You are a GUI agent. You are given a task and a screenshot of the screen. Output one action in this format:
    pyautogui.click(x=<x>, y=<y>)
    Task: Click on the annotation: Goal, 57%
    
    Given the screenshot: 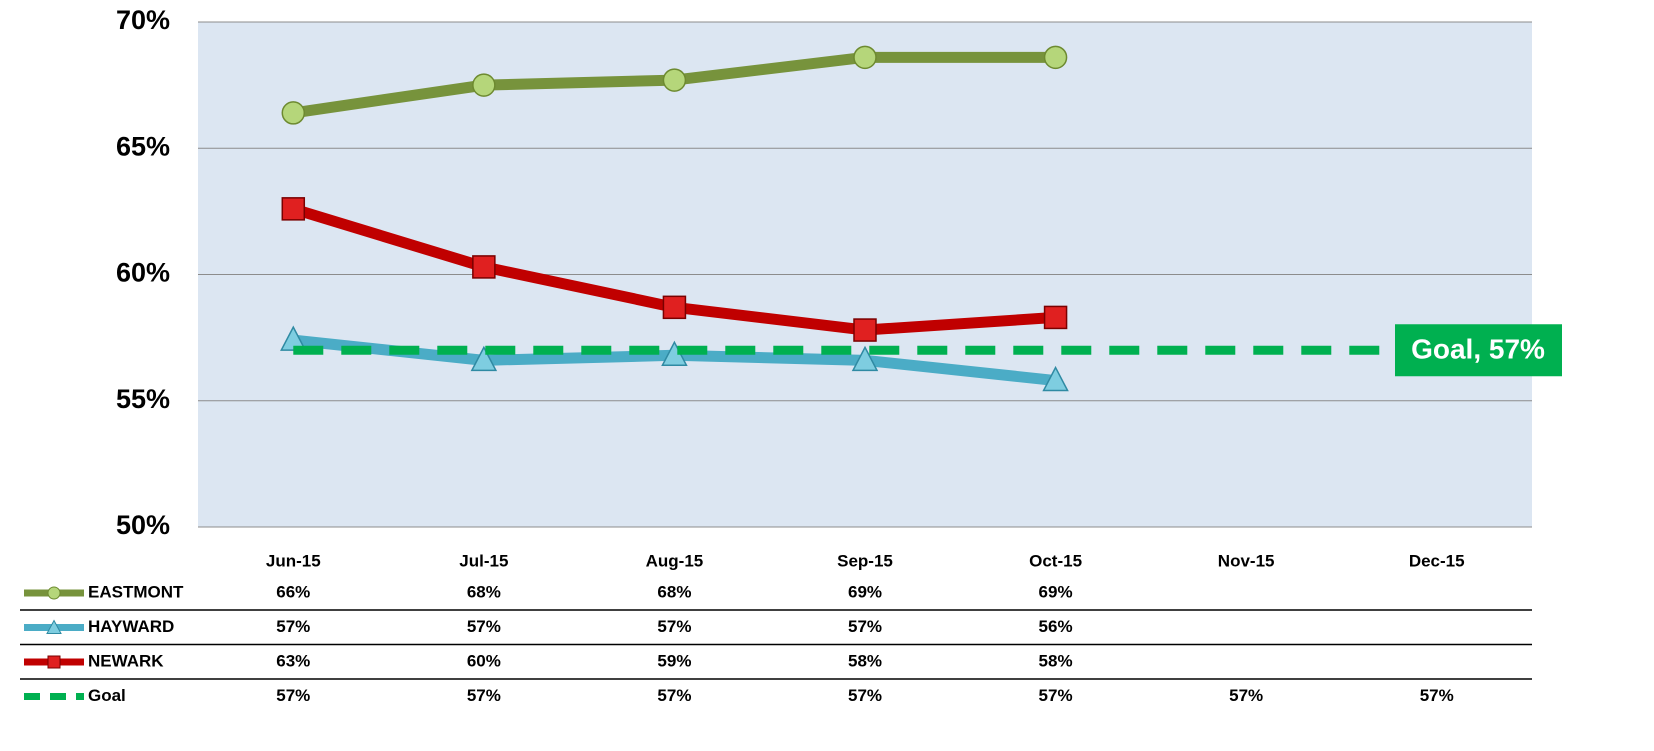 What is the action you would take?
    pyautogui.click(x=1478, y=349)
    